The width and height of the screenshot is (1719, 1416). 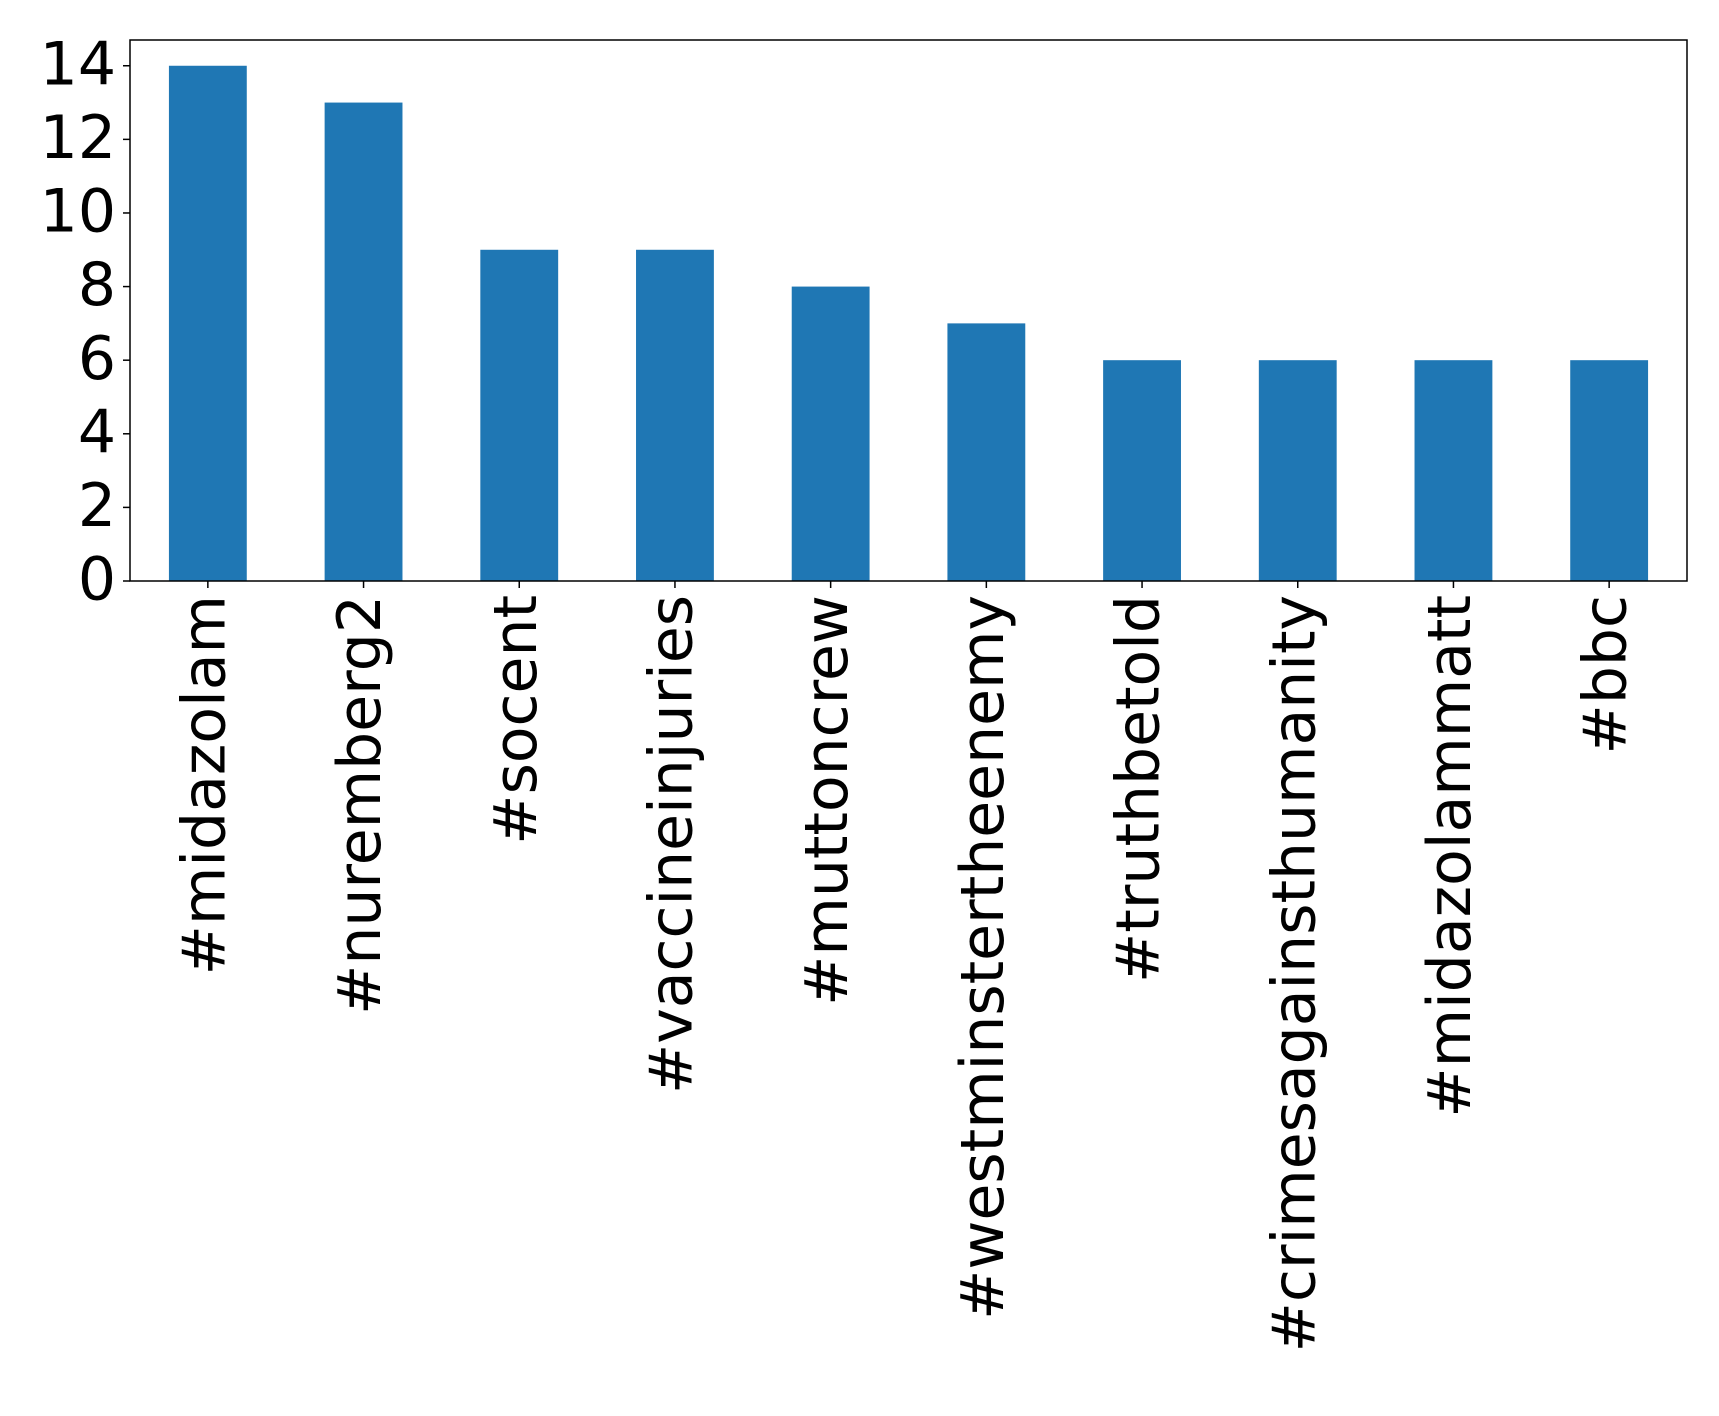 I want to click on x-tick-label: #nuremberg2, so click(x=360, y=805).